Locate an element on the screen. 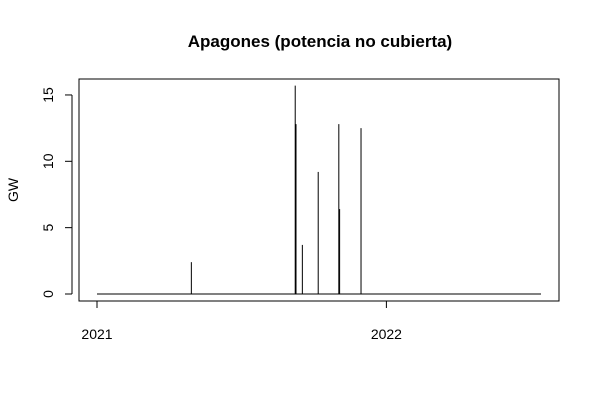  y-axis: 0 5 10 15 is located at coordinates (56, 192).